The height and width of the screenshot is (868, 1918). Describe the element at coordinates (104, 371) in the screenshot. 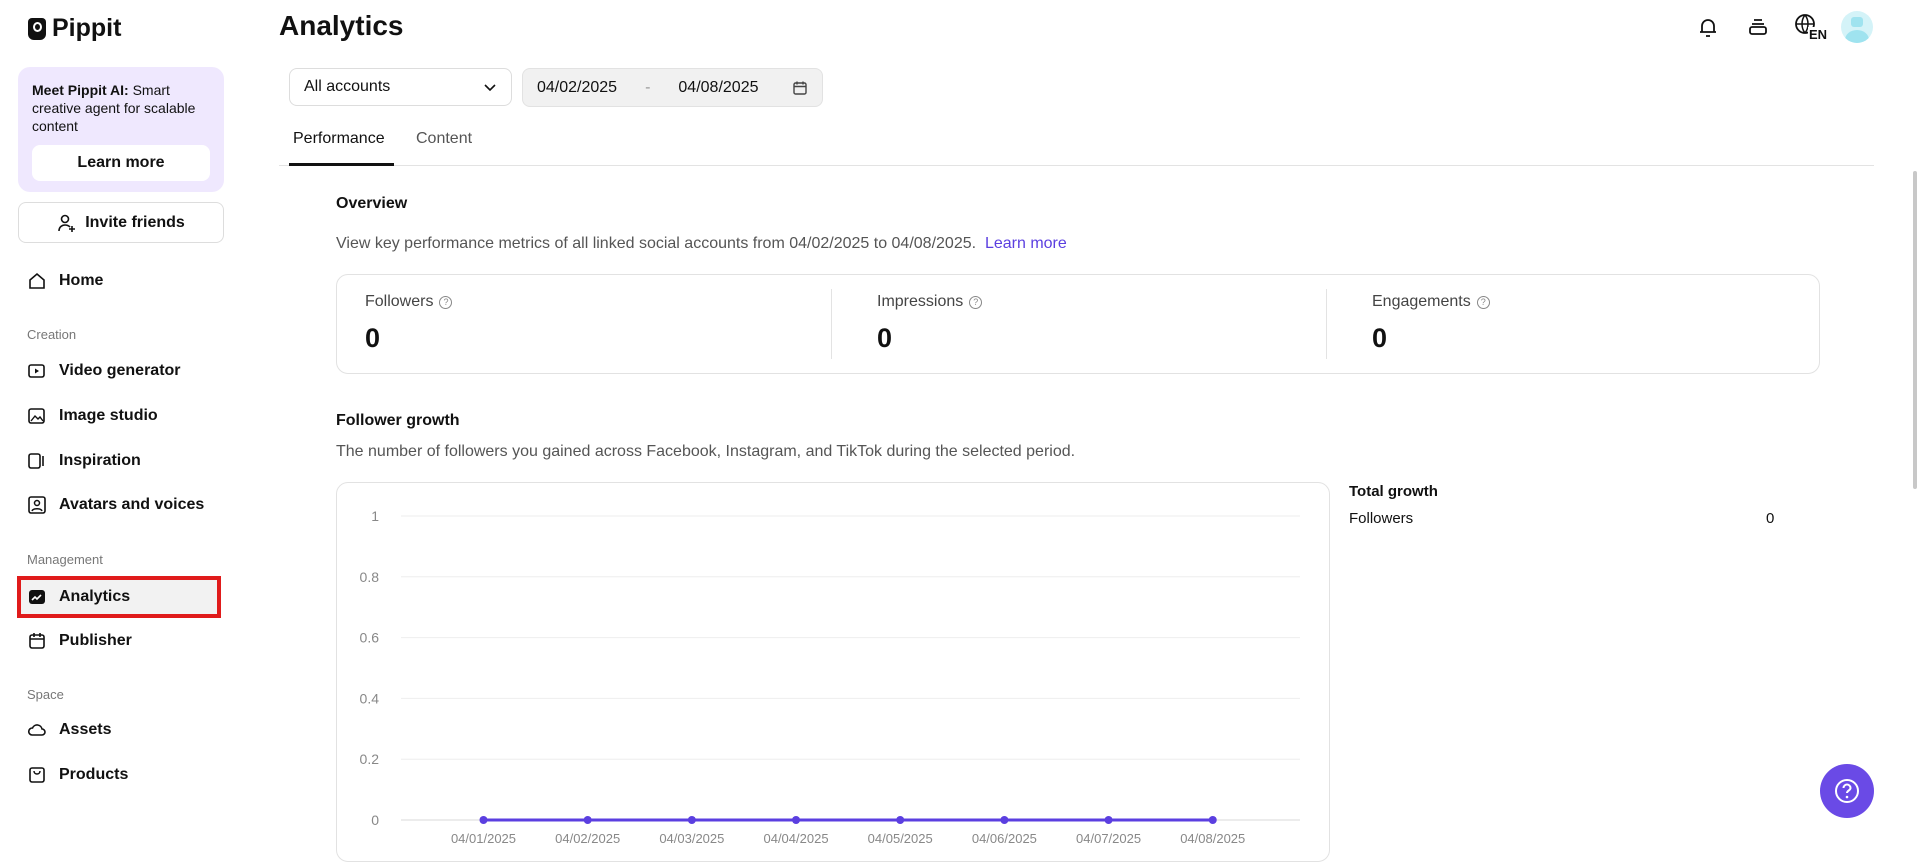

I see `sidebar-item-video-generator: Video generator` at that location.